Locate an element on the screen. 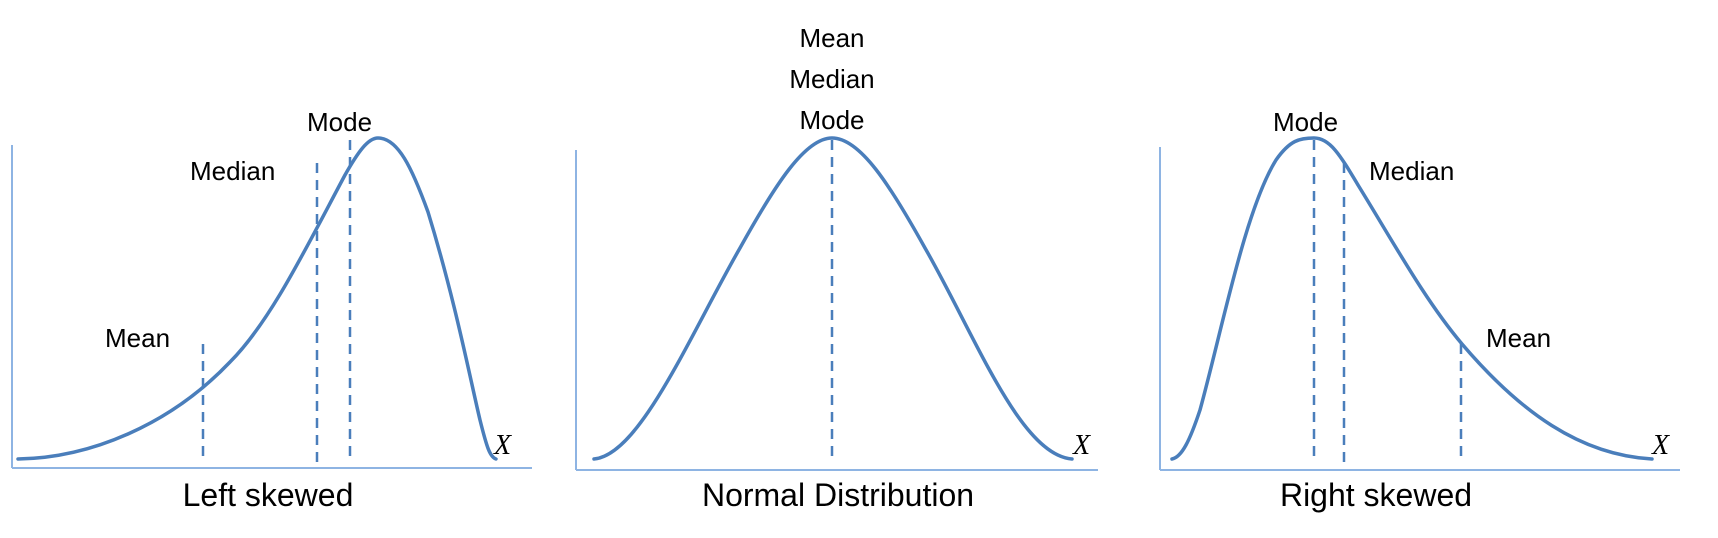 This screenshot has height=538, width=1718. normal-x-axis-label: X is located at coordinates (1081, 445).